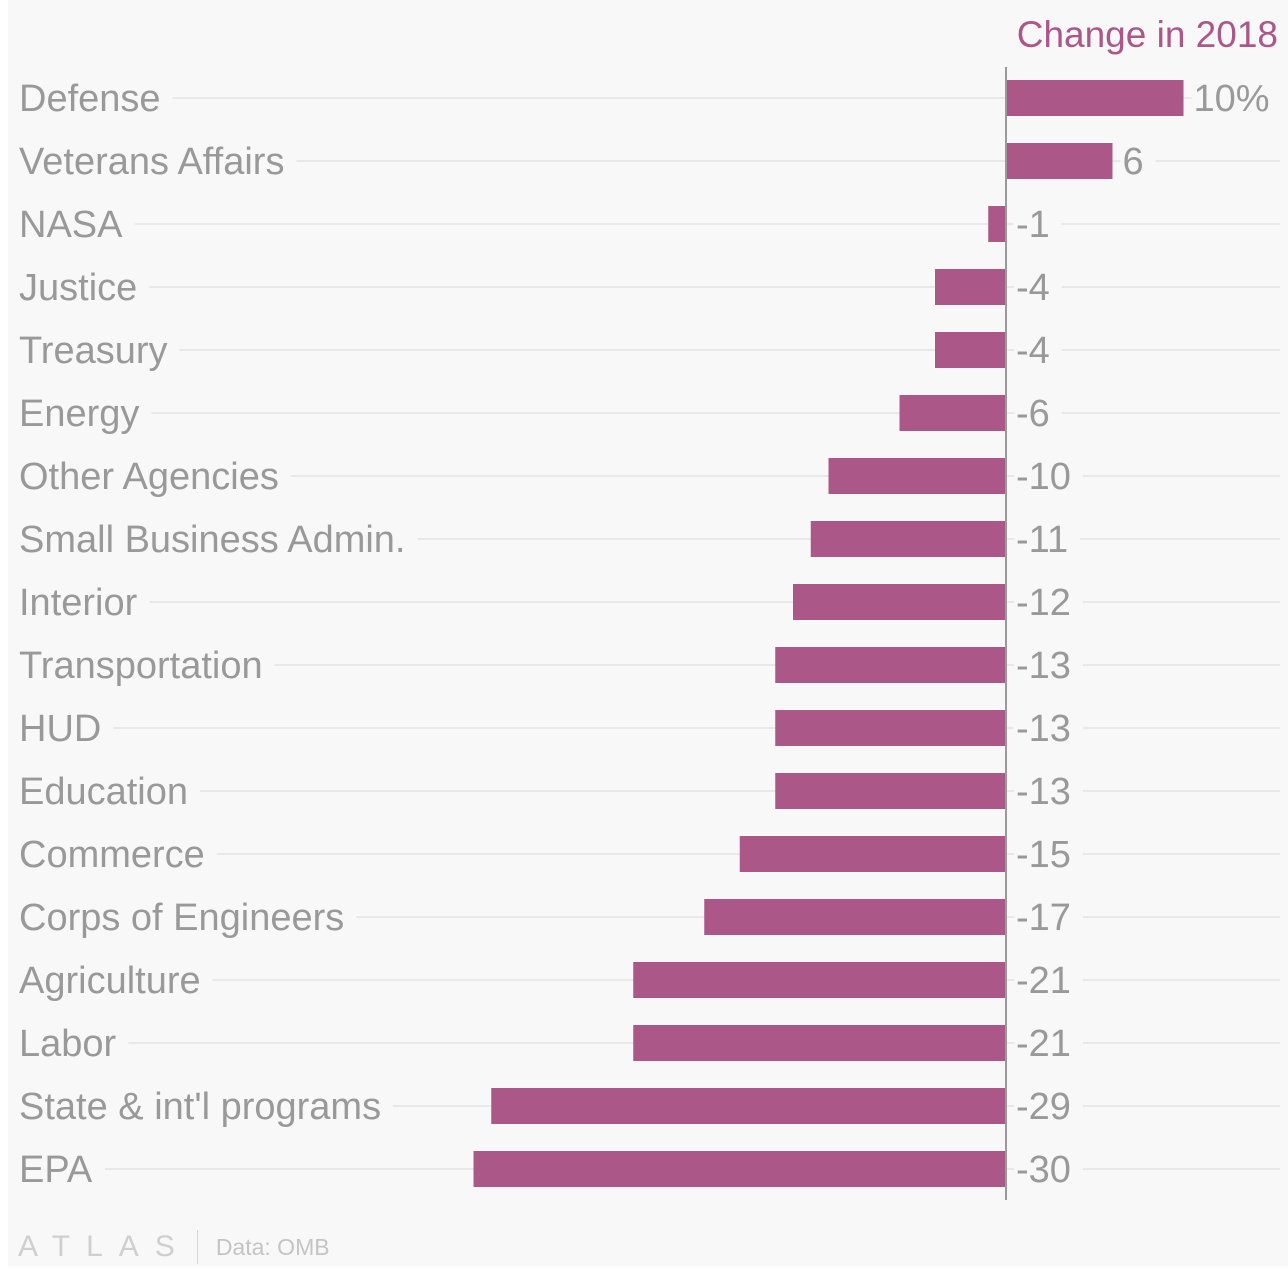 The image size is (1288, 1271). I want to click on category-label: Agriculture, so click(110, 981).